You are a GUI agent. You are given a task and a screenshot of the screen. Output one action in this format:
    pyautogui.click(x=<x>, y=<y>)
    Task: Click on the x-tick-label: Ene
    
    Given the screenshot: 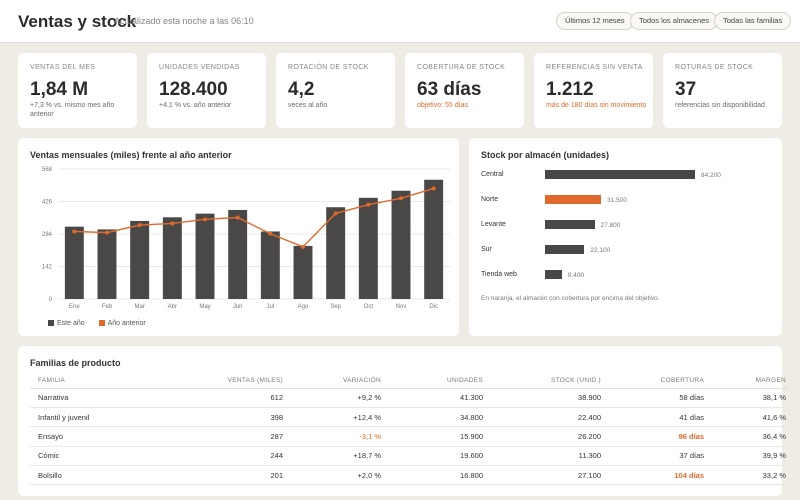 What is the action you would take?
    pyautogui.click(x=74, y=307)
    